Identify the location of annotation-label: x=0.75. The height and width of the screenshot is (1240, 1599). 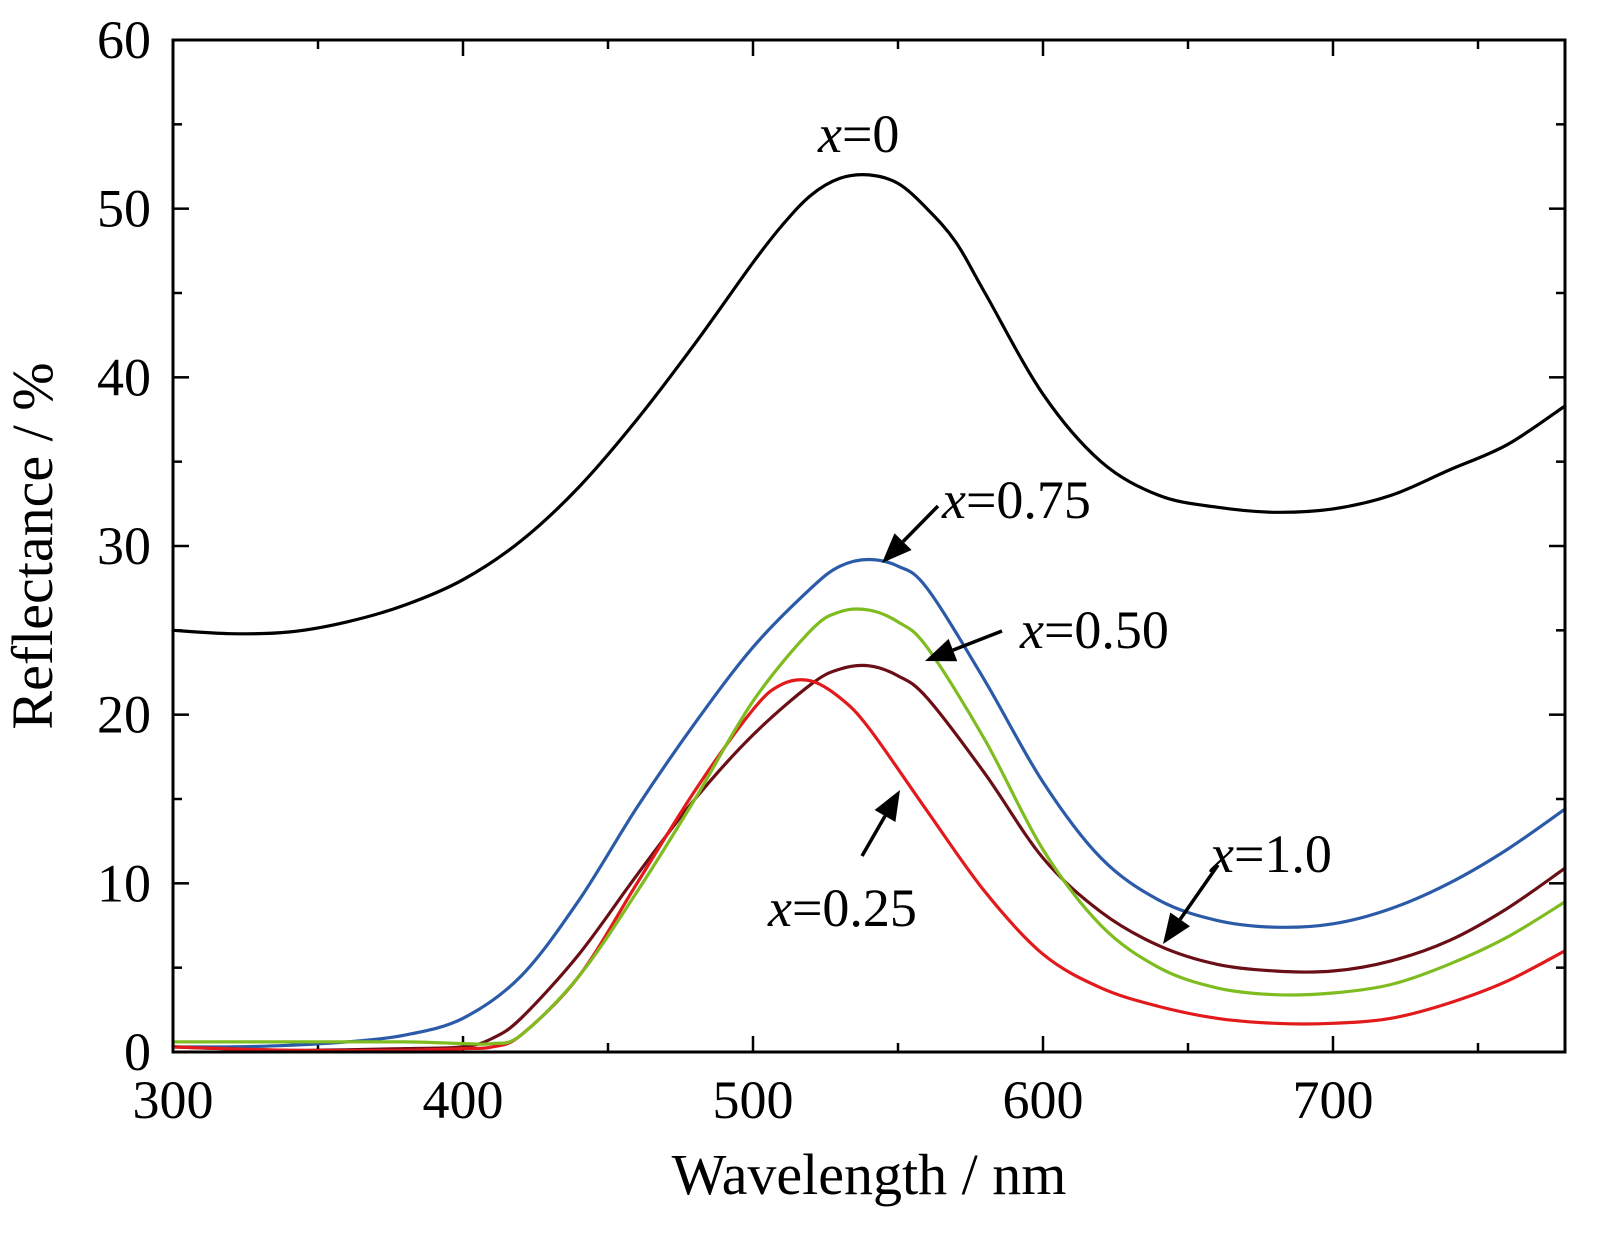
(1016, 500).